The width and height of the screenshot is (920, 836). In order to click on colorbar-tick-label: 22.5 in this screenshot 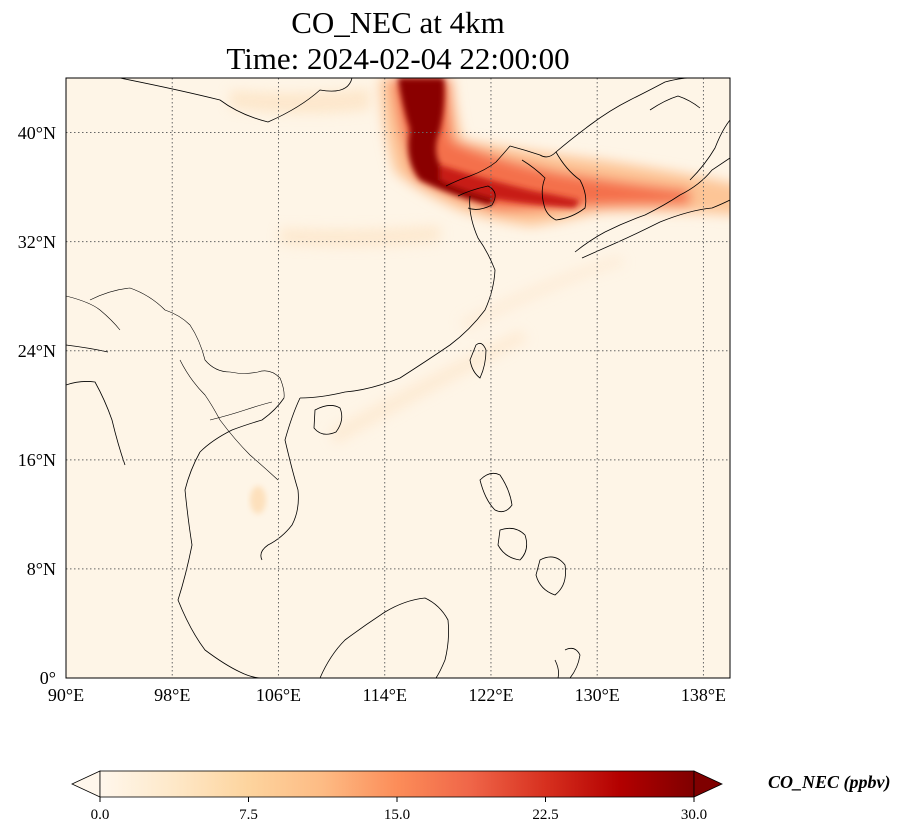, I will do `click(545, 815)`.